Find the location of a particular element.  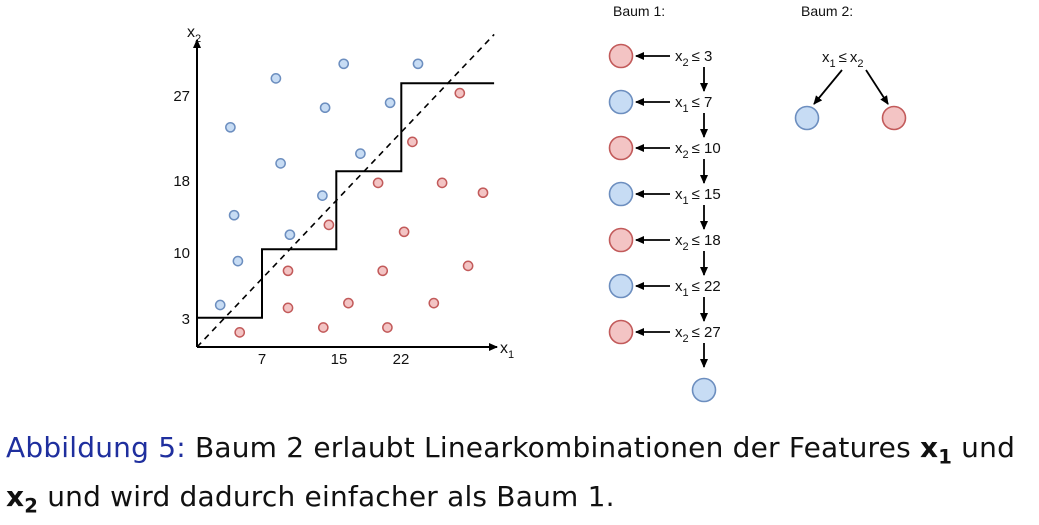

caption-label: Abbildung 5: is located at coordinates (96, 447).